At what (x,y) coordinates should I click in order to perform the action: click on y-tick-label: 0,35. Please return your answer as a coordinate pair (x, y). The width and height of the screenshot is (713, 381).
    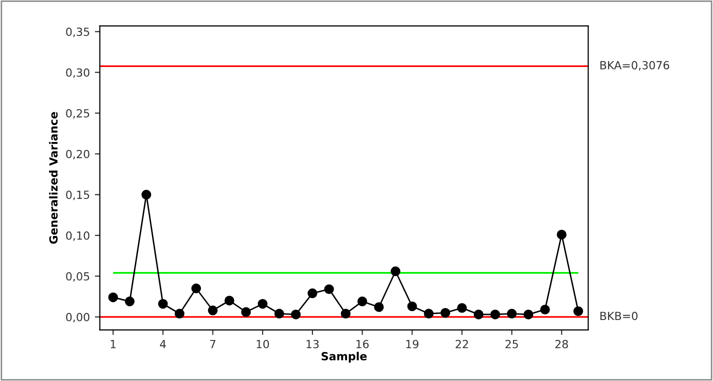
    Looking at the image, I should click on (78, 33).